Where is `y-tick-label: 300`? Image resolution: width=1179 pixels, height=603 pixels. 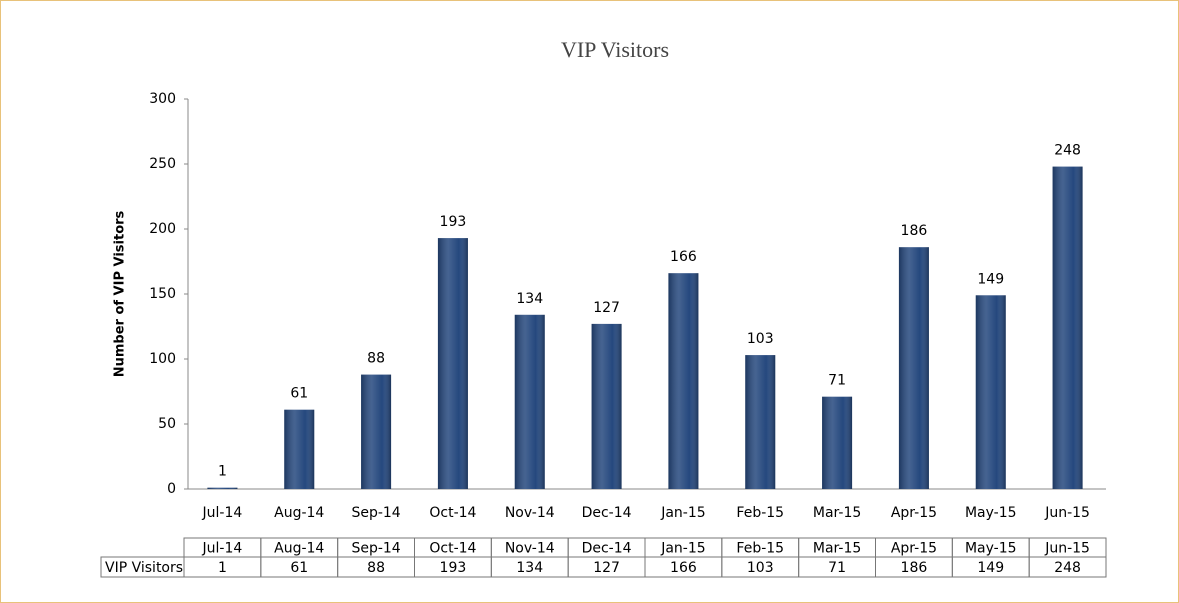
y-tick-label: 300 is located at coordinates (162, 99).